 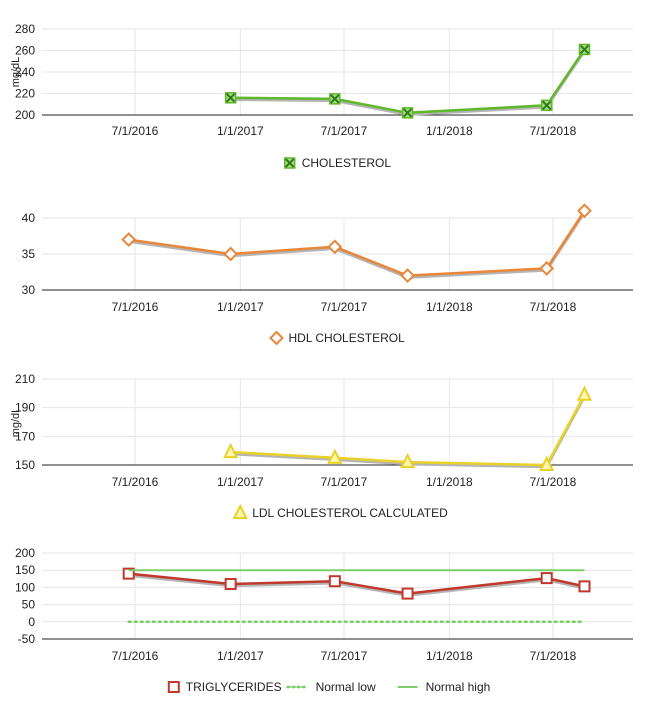 I want to click on y-tick-label: 220, so click(x=25, y=94).